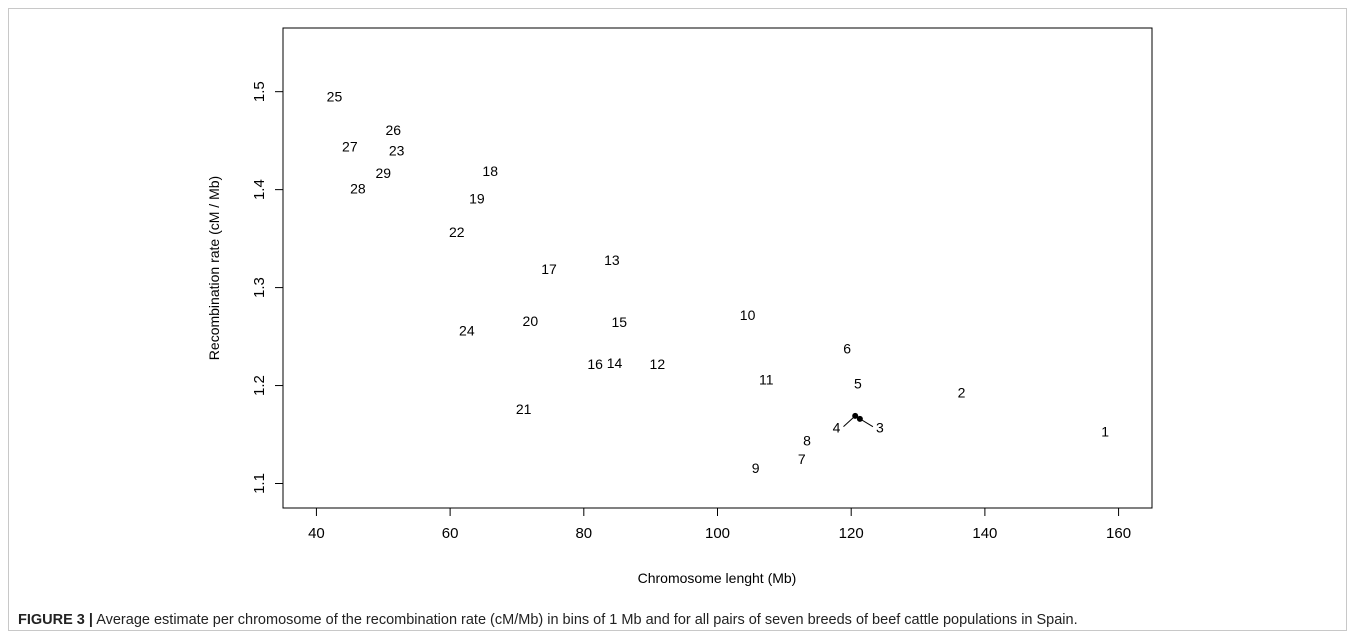  Describe the element at coordinates (847, 348) in the screenshot. I see `point-label: 6` at that location.